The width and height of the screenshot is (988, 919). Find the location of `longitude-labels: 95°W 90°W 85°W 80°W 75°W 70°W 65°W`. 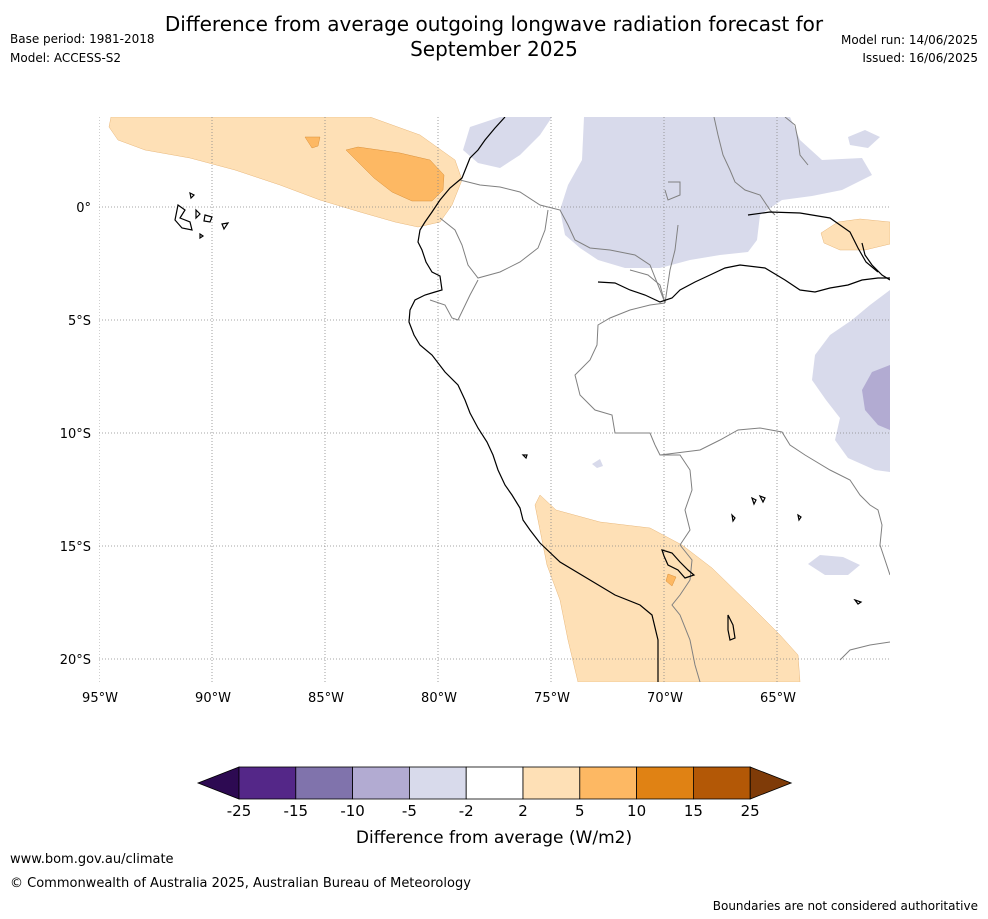

longitude-labels: 95°W 90°W 85°W 80°W 75°W 70°W 65°W is located at coordinates (439, 698).